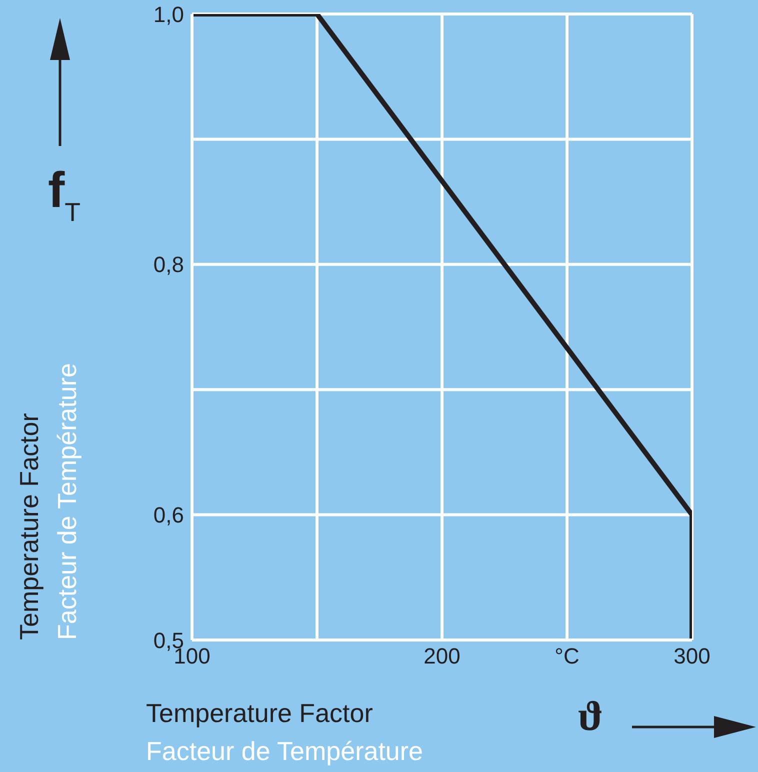 Image resolution: width=758 pixels, height=772 pixels. What do you see at coordinates (168, 14) in the screenshot?
I see `y-tick-label: 1,0` at bounding box center [168, 14].